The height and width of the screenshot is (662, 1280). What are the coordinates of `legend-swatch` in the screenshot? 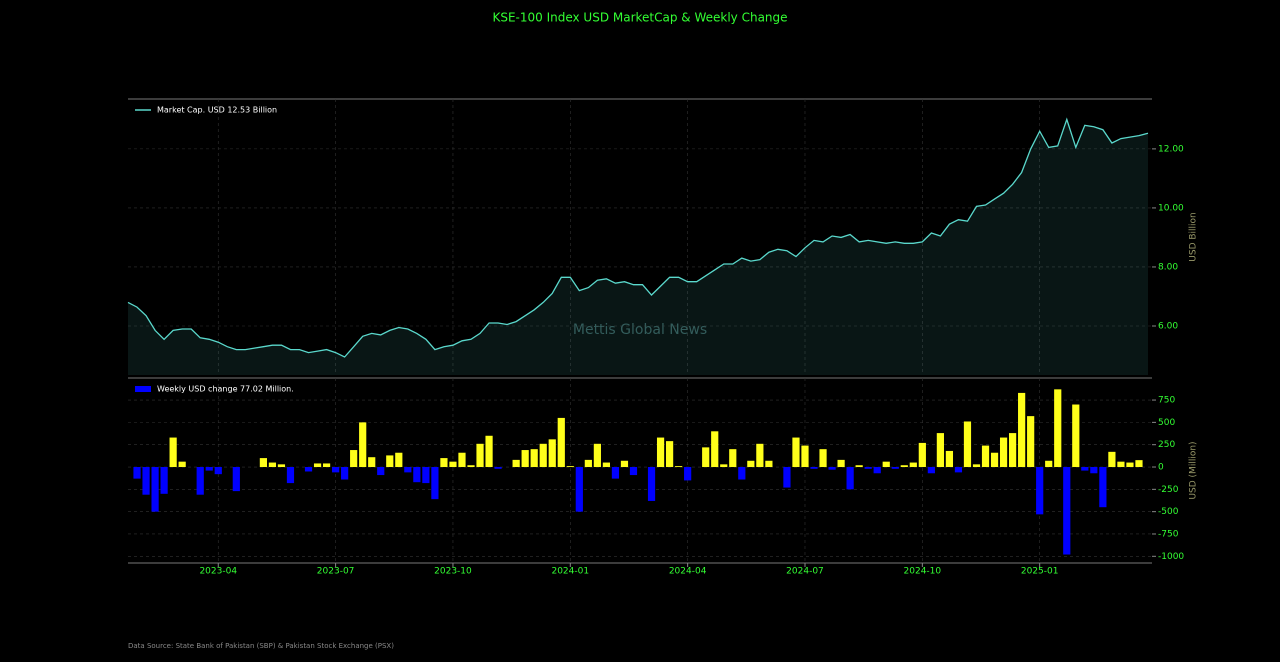 It's located at (143, 389).